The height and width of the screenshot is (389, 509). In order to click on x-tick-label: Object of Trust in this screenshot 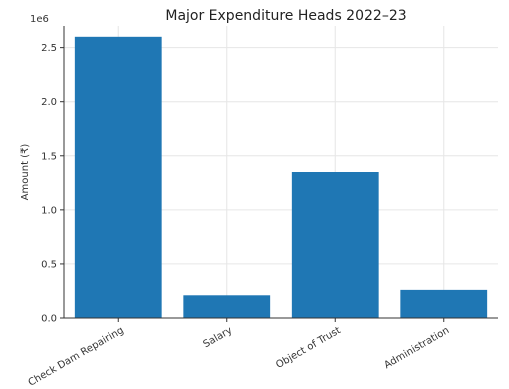, I will do `click(308, 348)`.